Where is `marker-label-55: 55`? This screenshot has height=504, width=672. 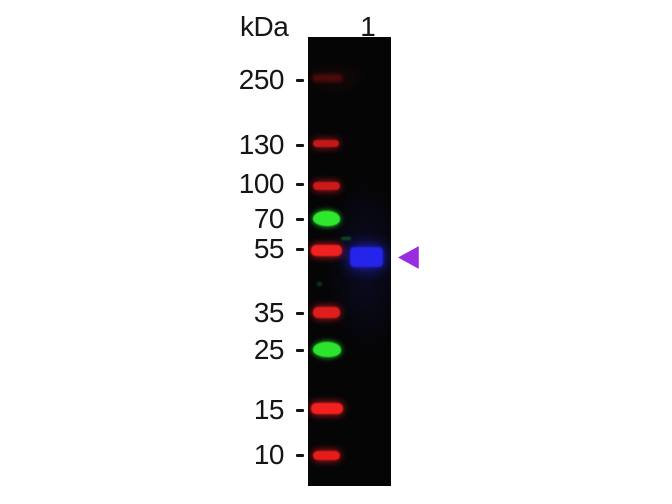
marker-label-55: 55 is located at coordinates (269, 248).